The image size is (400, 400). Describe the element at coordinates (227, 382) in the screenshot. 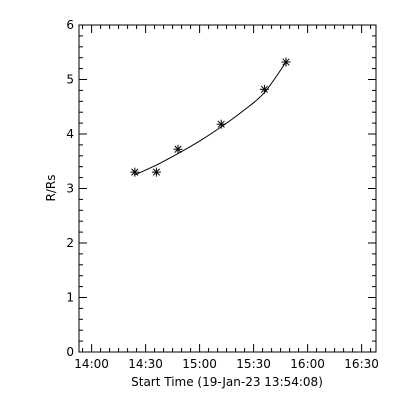

I see `x-axis-label: Start Time (19-Jan-23 13:54:08)` at that location.